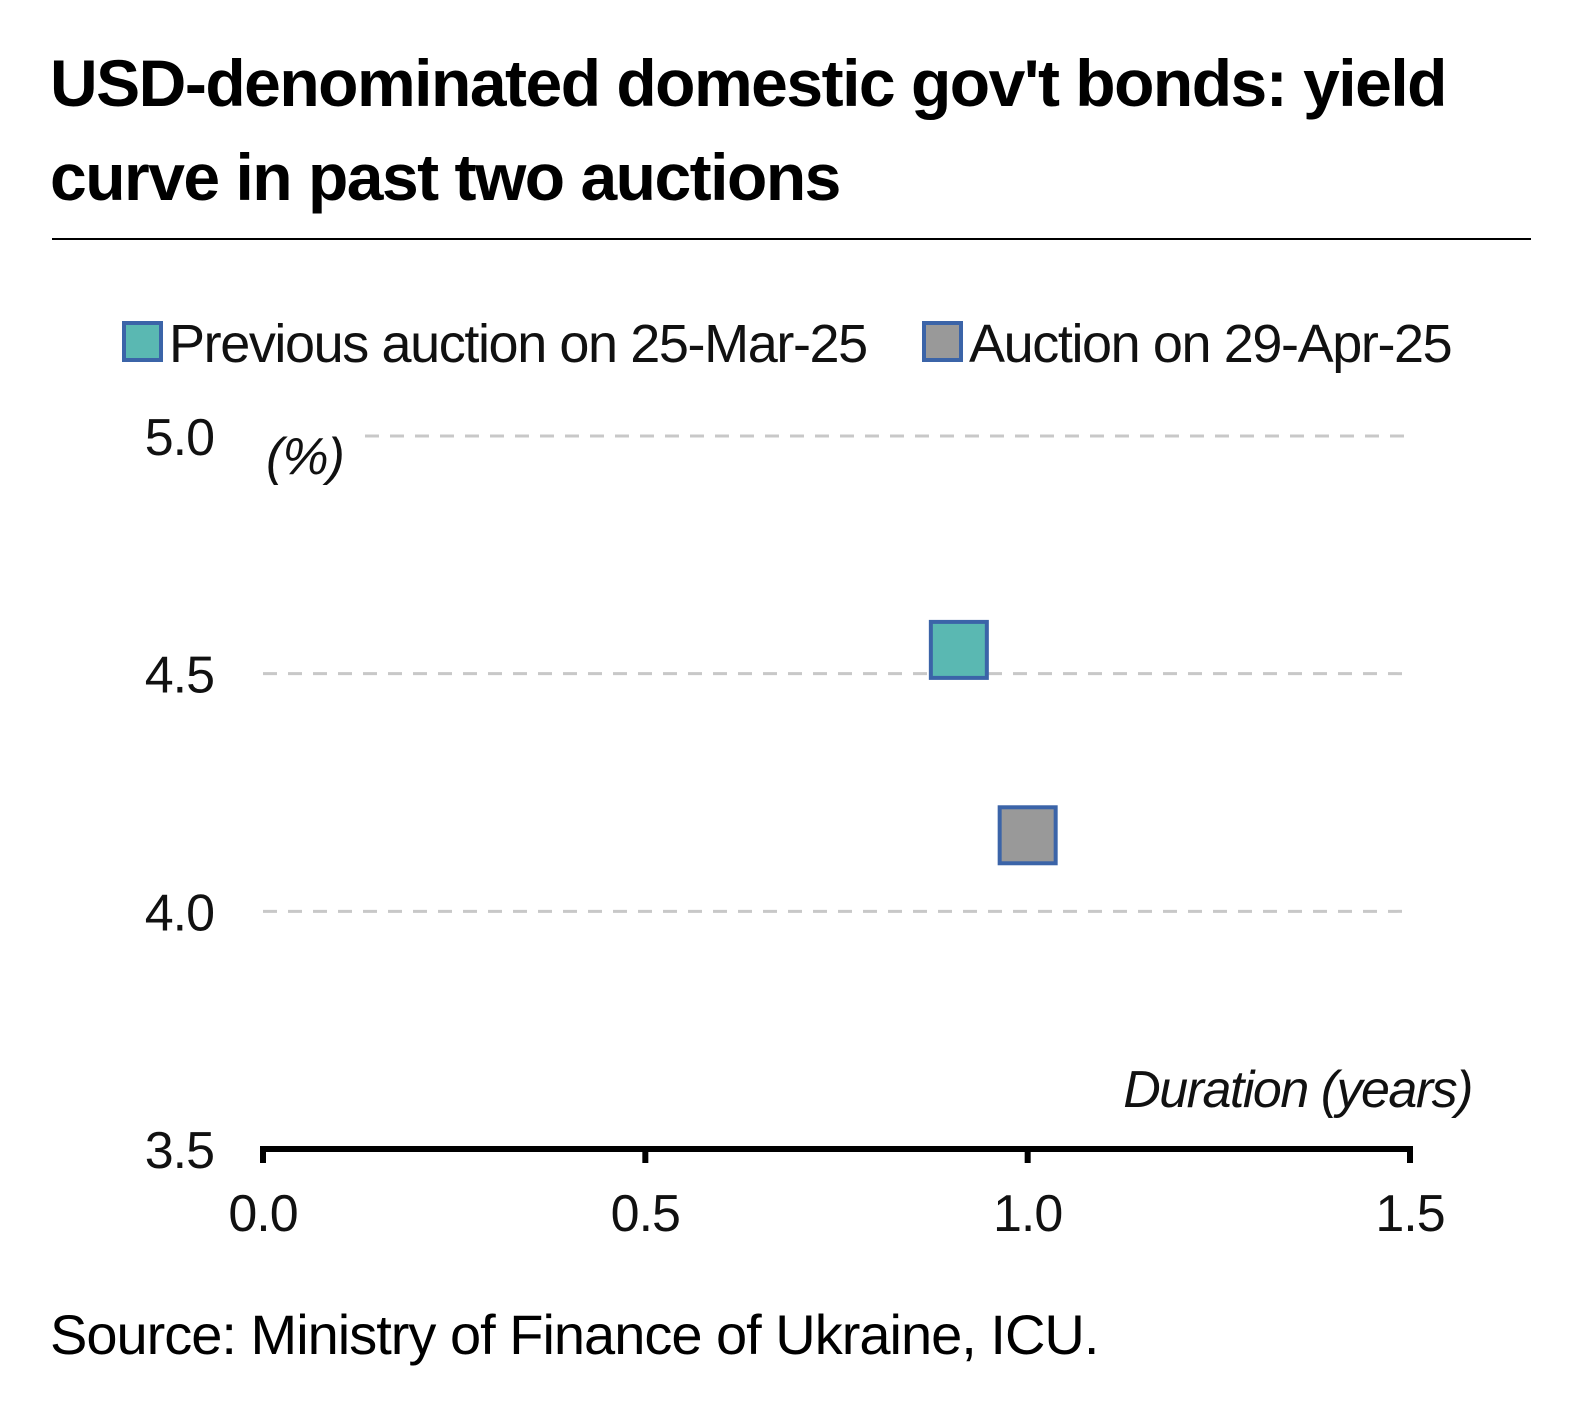 Image resolution: width=1570 pixels, height=1424 pixels. Describe the element at coordinates (1210, 344) in the screenshot. I see `legend-label: Auction on 29-Apr-25` at that location.